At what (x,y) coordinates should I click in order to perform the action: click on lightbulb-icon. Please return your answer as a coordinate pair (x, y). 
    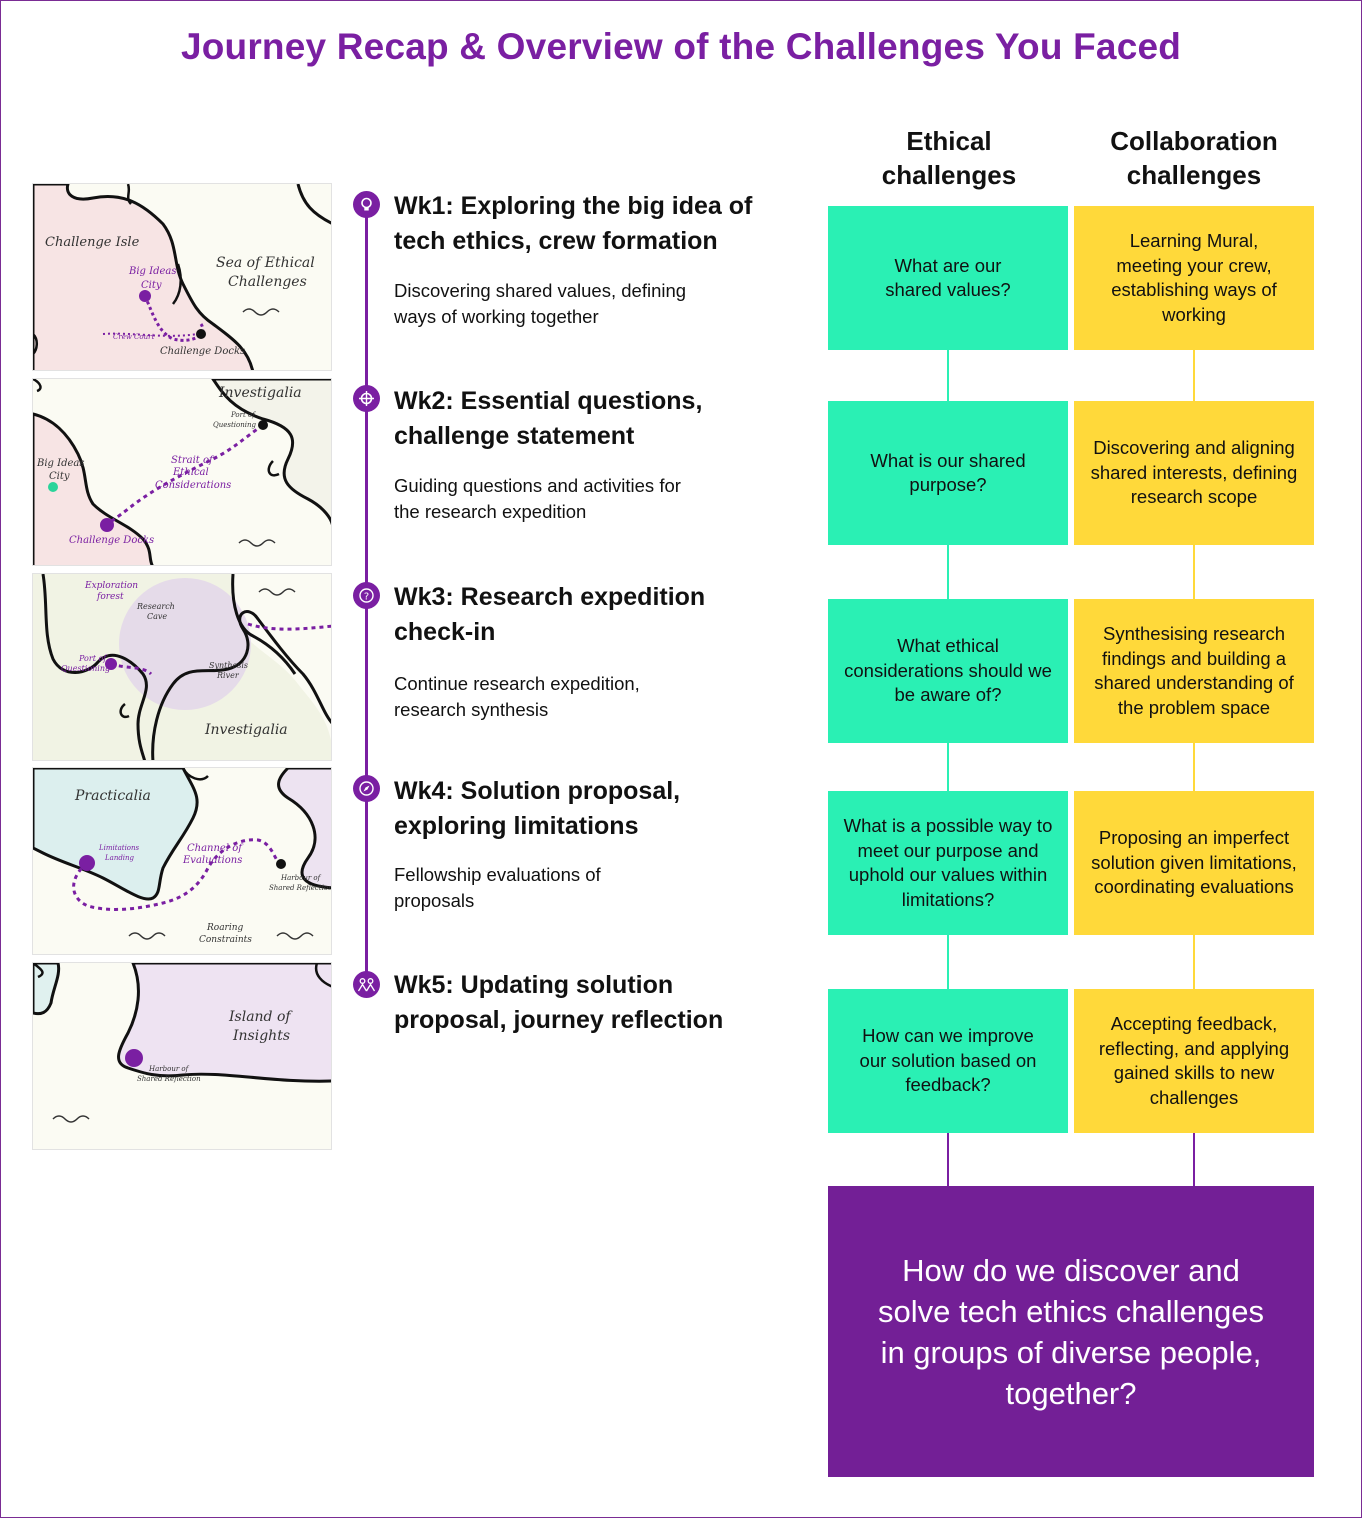
    Looking at the image, I should click on (366, 204).